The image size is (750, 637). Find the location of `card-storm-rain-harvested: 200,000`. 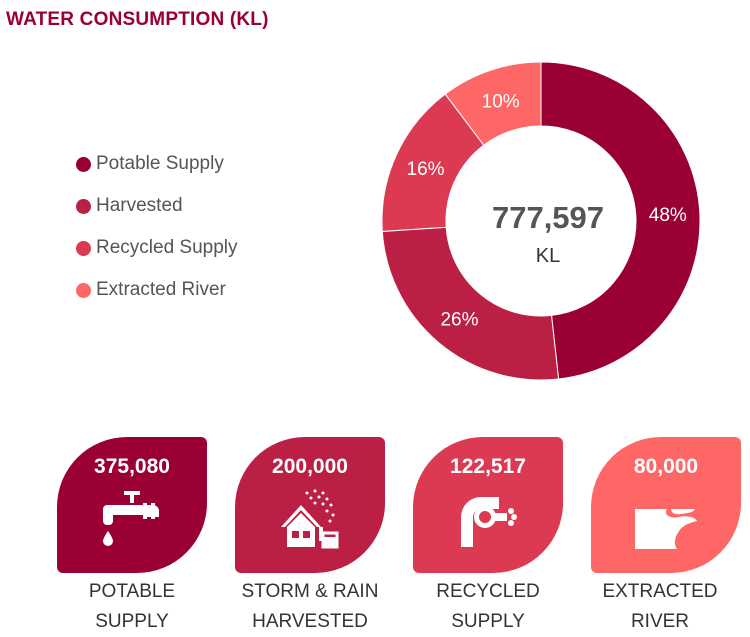

card-storm-rain-harvested: 200,000 is located at coordinates (310, 505).